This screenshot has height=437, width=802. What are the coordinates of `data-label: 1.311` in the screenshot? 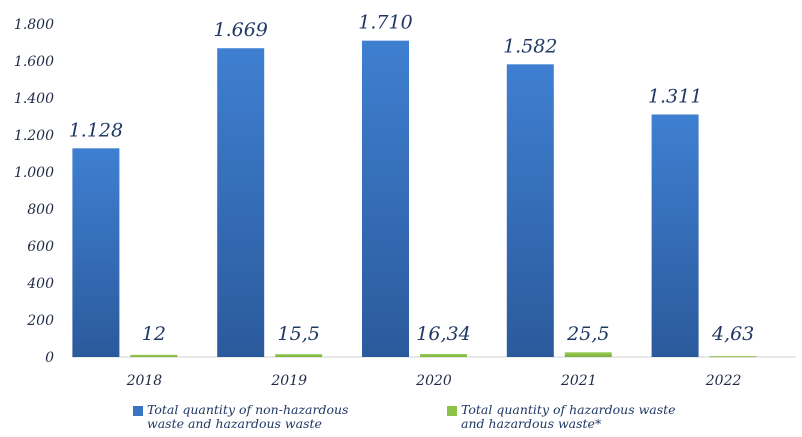 It's located at (675, 96).